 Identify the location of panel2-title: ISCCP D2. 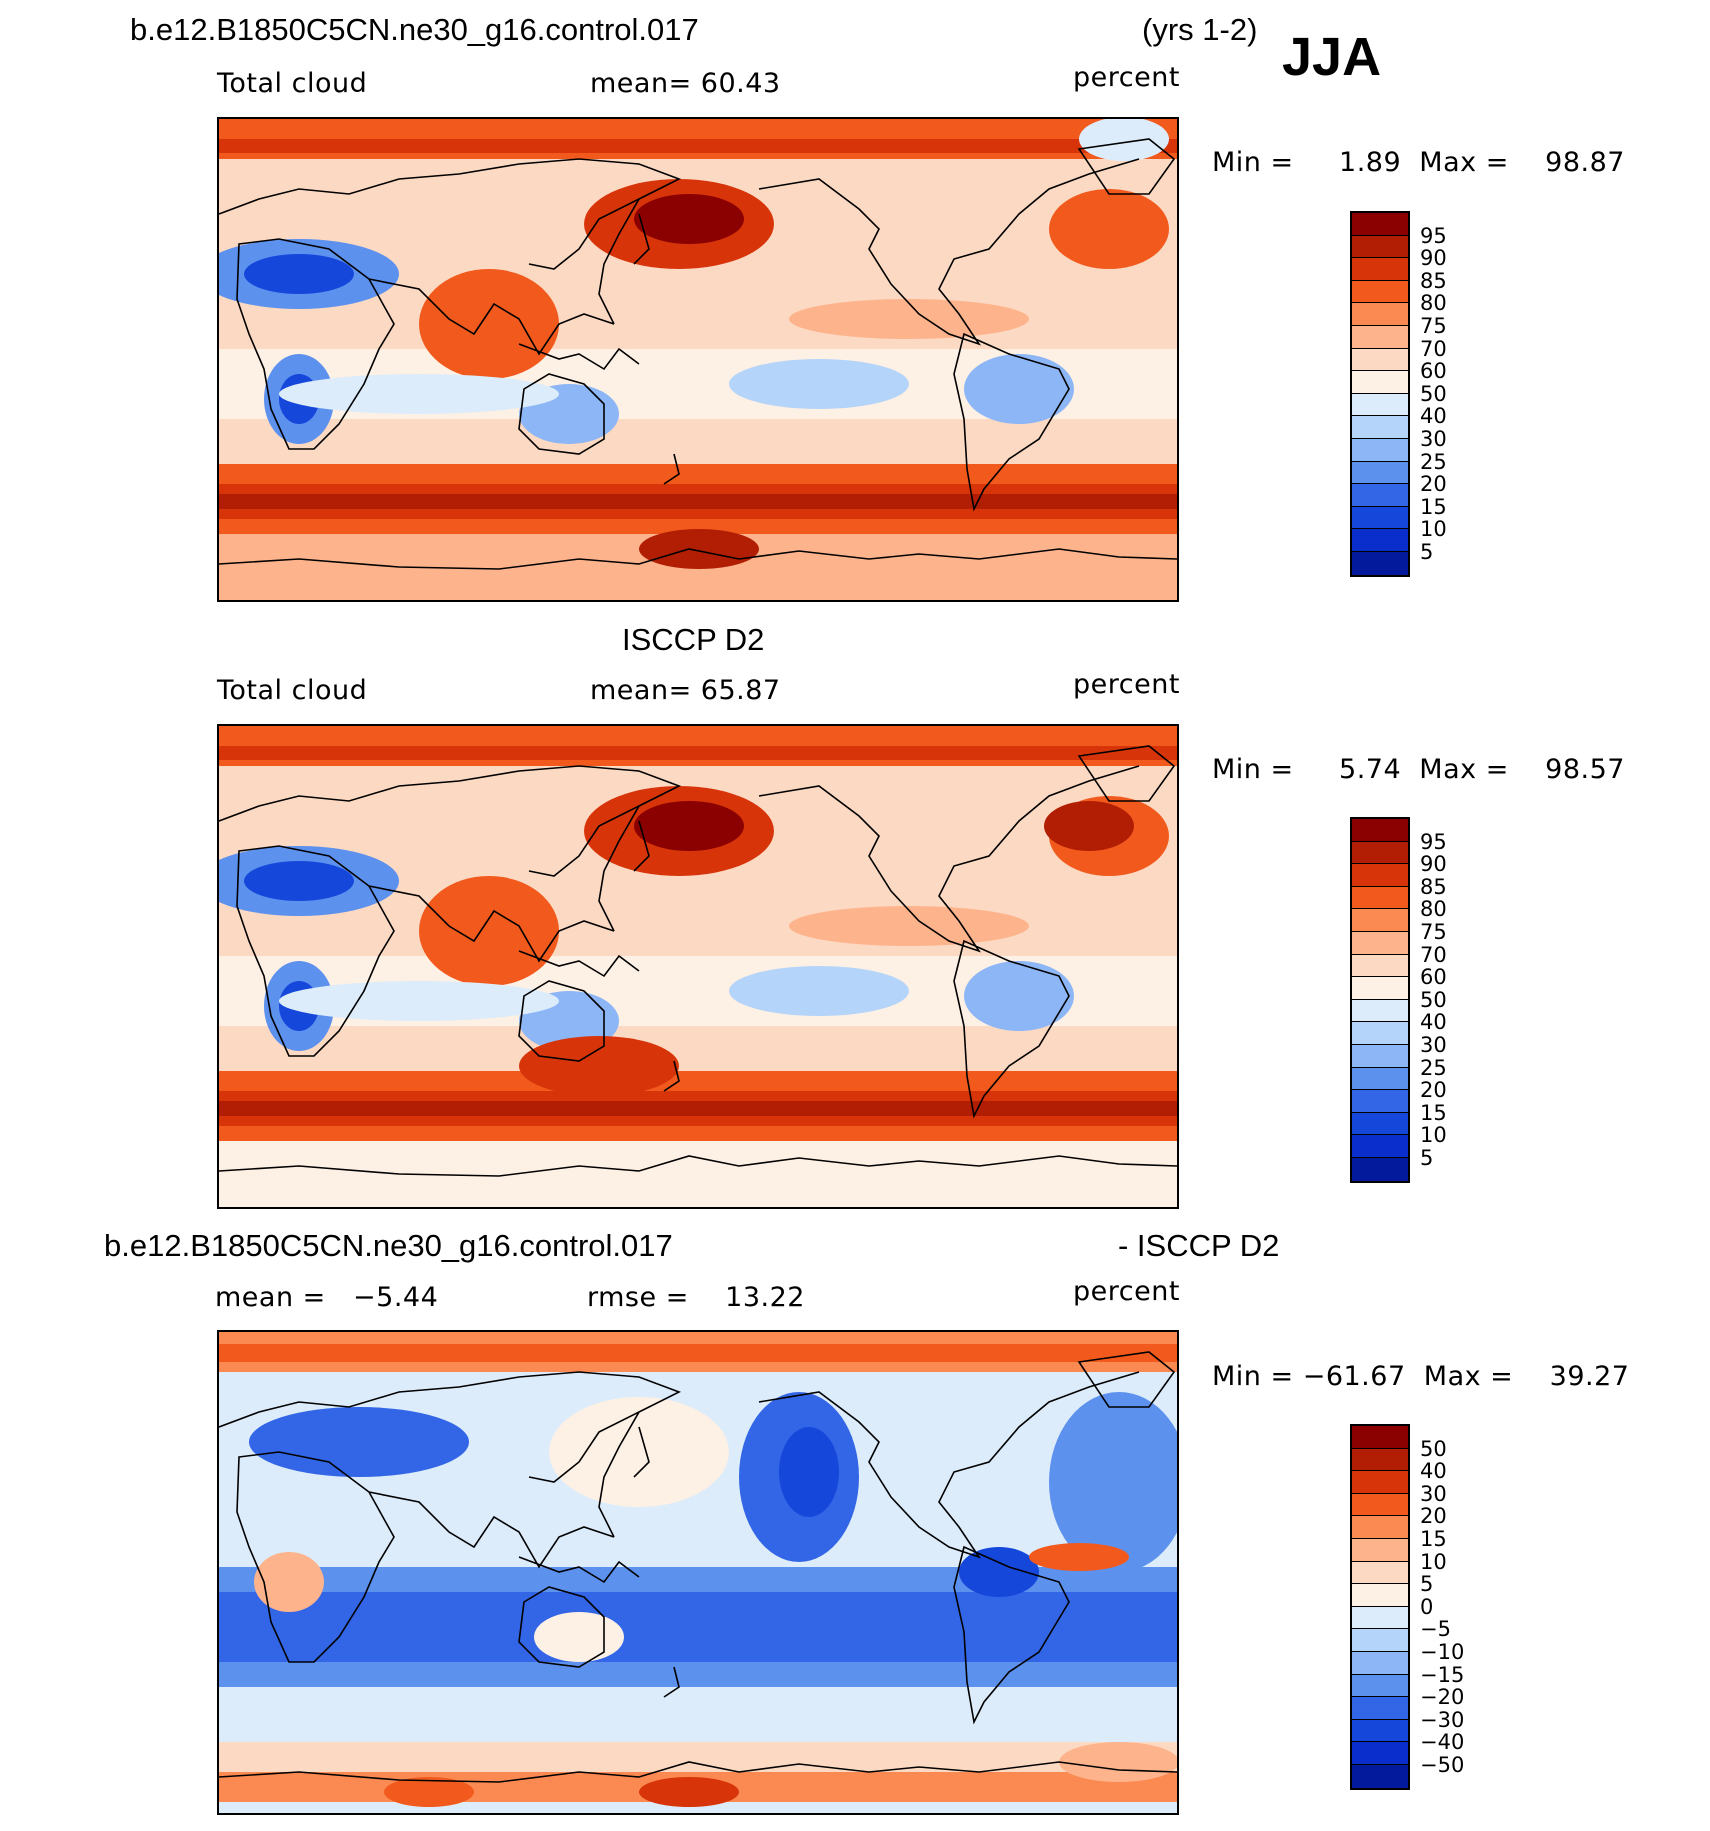
(693, 639).